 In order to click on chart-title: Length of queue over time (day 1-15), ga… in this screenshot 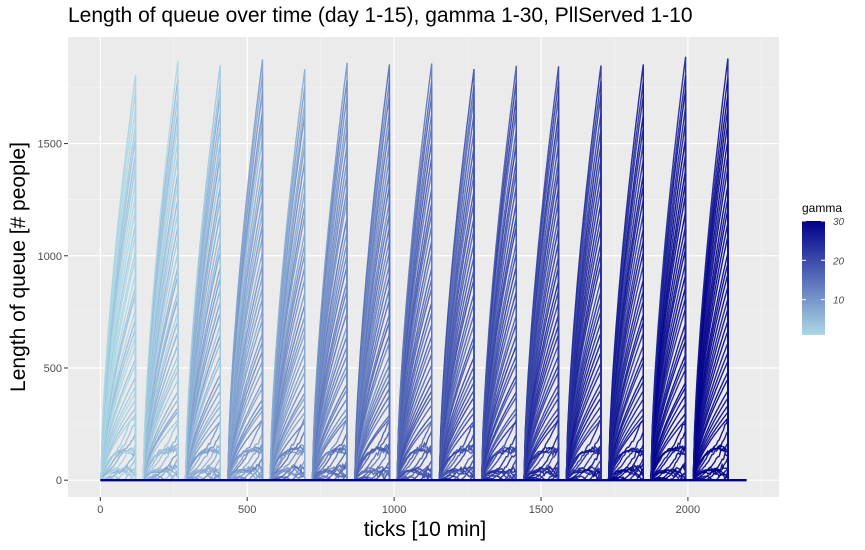, I will do `click(380, 15)`.